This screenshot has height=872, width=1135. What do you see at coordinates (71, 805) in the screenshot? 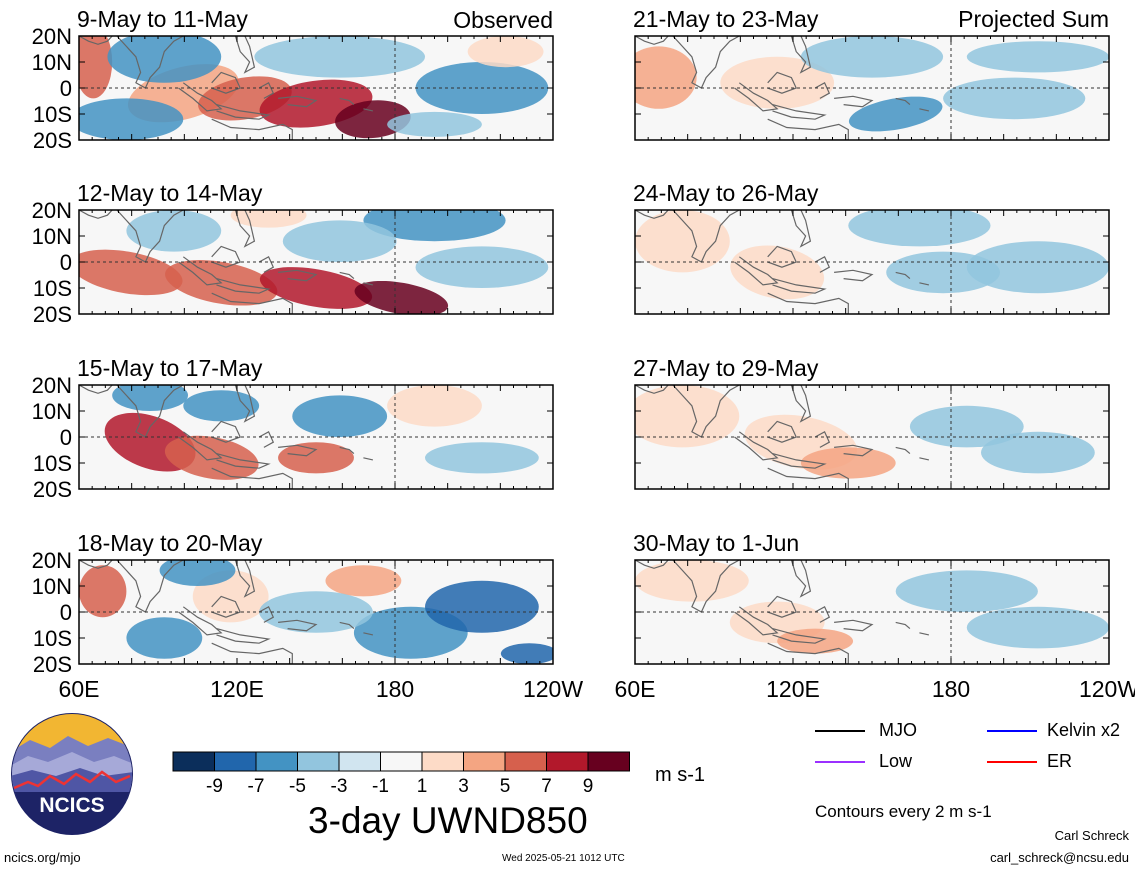
I see `logo-text: NCICS` at bounding box center [71, 805].